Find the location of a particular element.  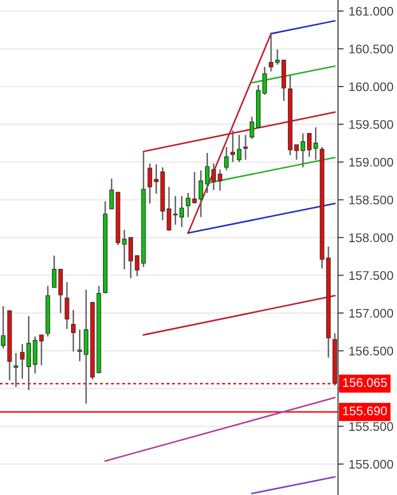

ref-line-label: 156.065 is located at coordinates (365, 382).